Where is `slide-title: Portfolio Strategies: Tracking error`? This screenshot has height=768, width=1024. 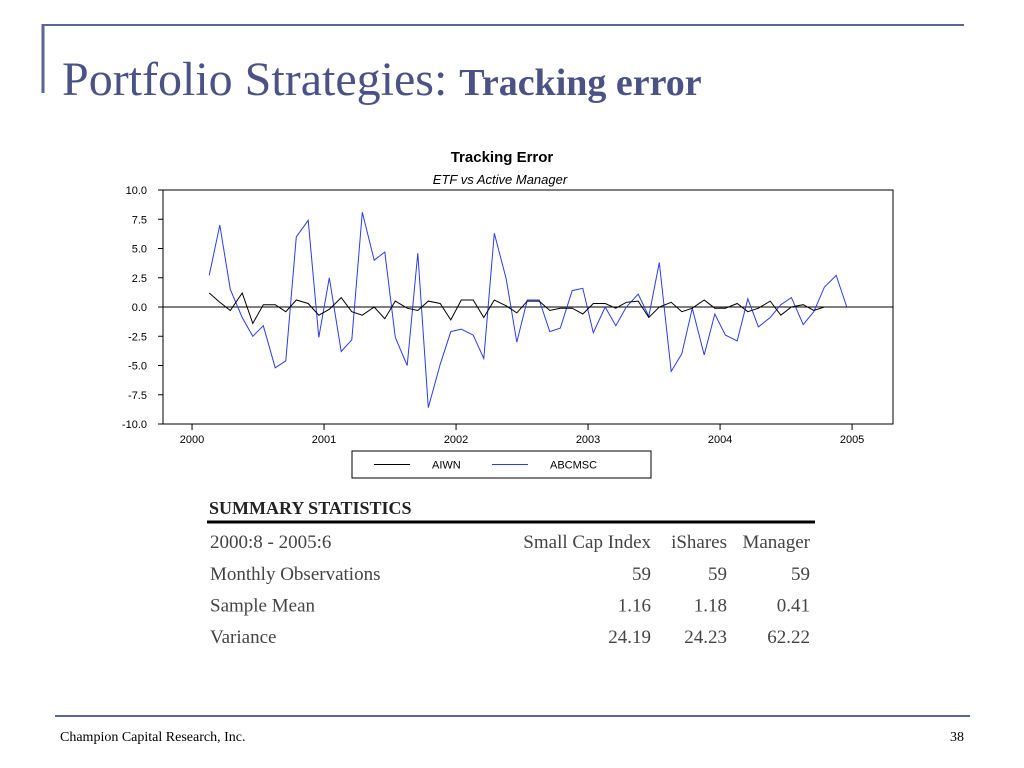
slide-title: Portfolio Strategies: Tracking error is located at coordinates (382, 79).